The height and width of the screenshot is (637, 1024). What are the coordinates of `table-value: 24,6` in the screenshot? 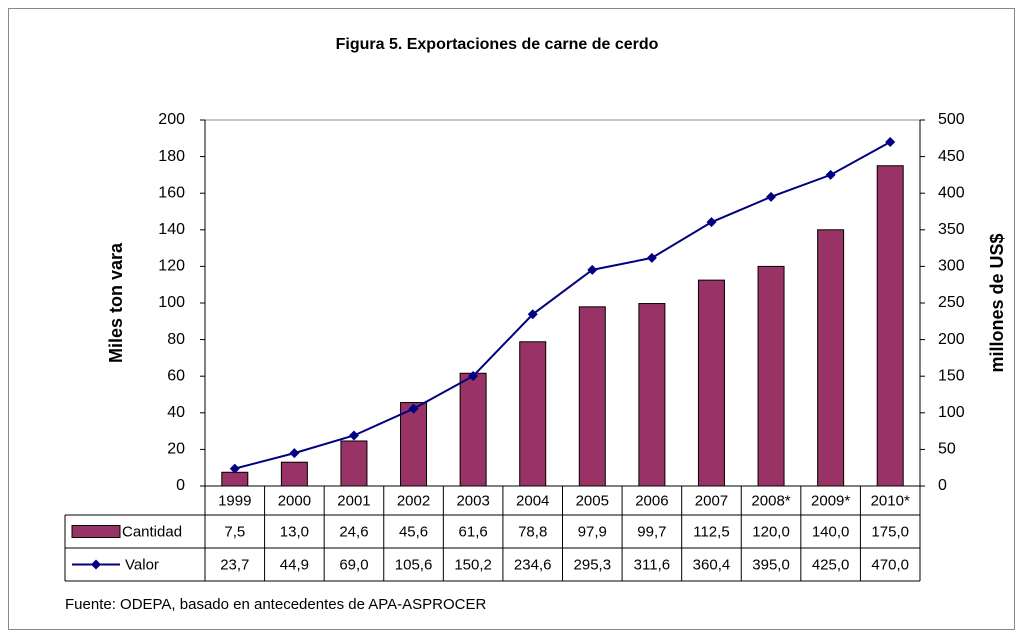 It's located at (353, 531).